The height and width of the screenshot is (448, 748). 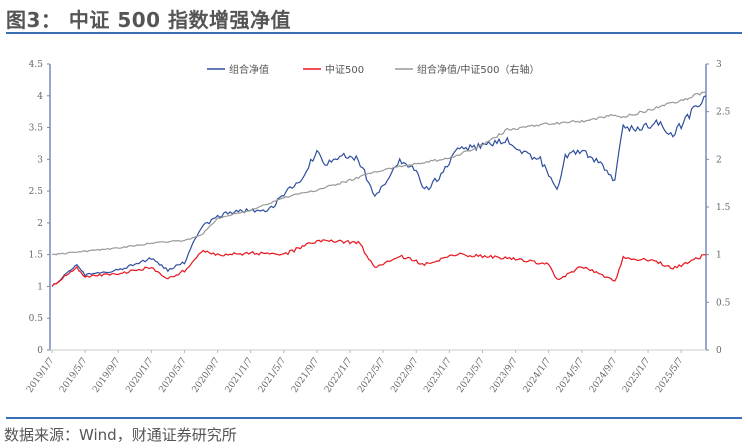 I want to click on y-left-tick-label: 0, so click(x=40, y=351).